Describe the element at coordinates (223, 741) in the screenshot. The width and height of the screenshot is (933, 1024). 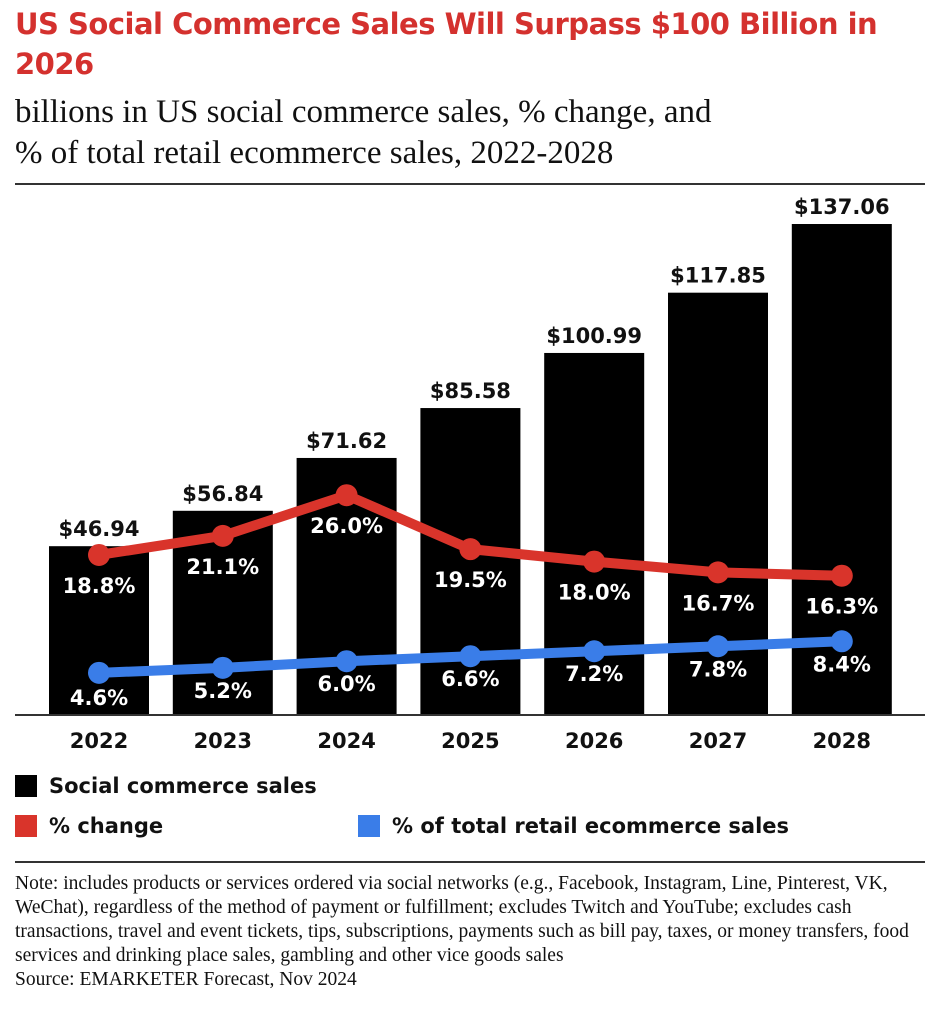
I see `x-tick-label: 2023` at that location.